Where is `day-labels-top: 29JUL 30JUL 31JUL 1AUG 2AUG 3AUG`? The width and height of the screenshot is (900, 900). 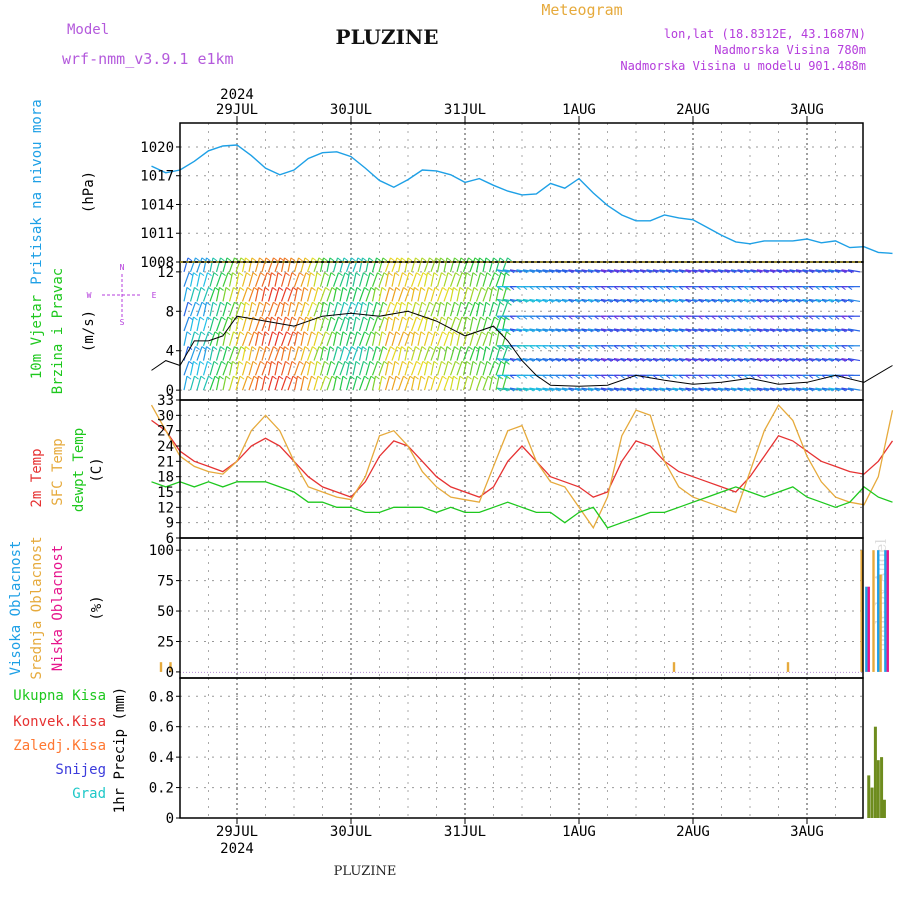
day-labels-top: 29JUL 30JUL 31JUL 1AUG 2AUG 3AUG is located at coordinates (520, 110).